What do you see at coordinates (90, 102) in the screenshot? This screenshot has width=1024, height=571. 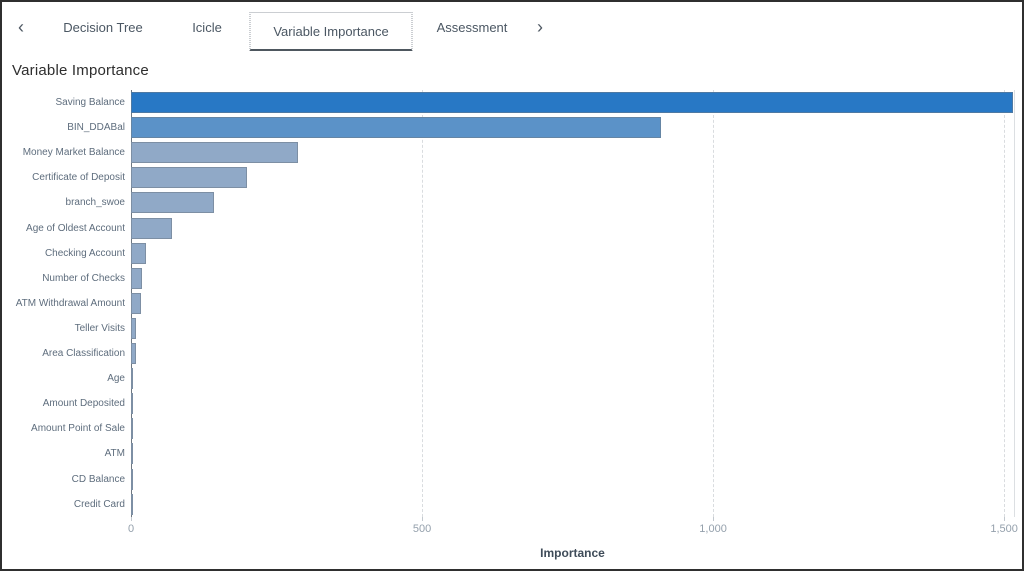 I see `y-axis-label: Saving Balance` at bounding box center [90, 102].